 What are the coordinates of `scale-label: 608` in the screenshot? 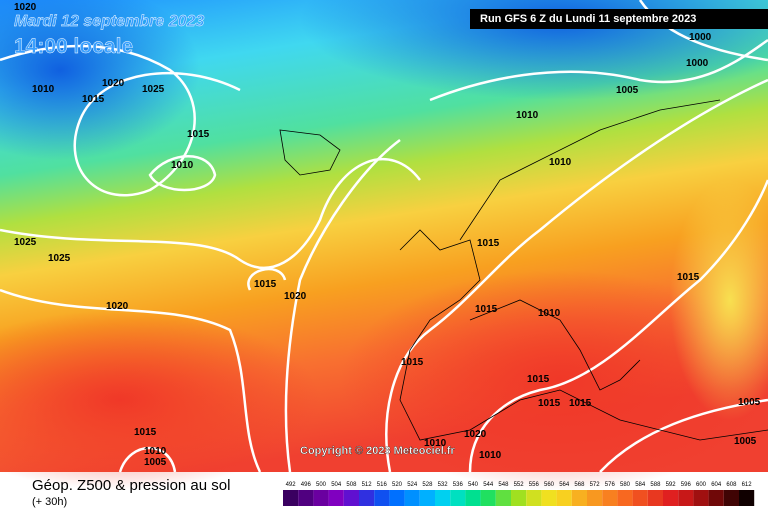 It's located at (731, 485).